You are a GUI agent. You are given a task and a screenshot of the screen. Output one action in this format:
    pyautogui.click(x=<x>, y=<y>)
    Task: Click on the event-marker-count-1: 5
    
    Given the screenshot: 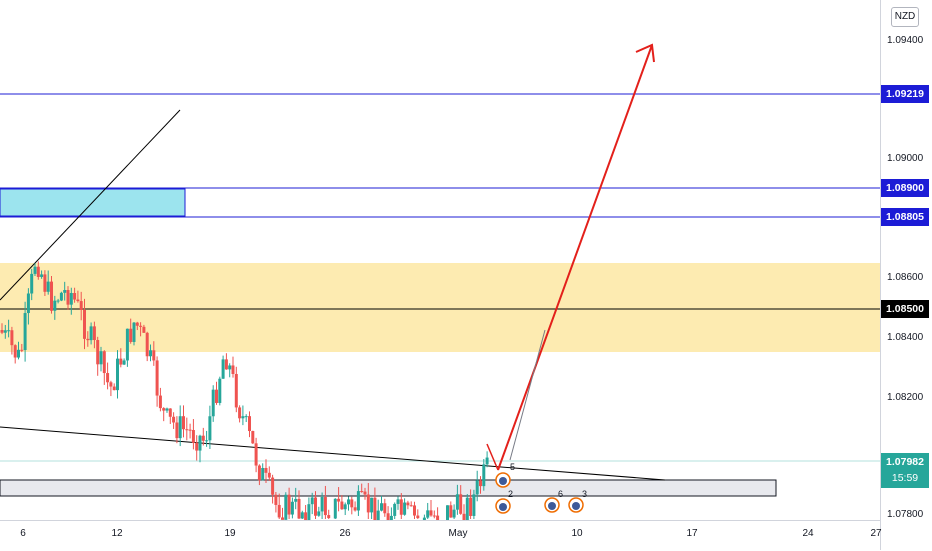 What is the action you would take?
    pyautogui.click(x=512, y=467)
    